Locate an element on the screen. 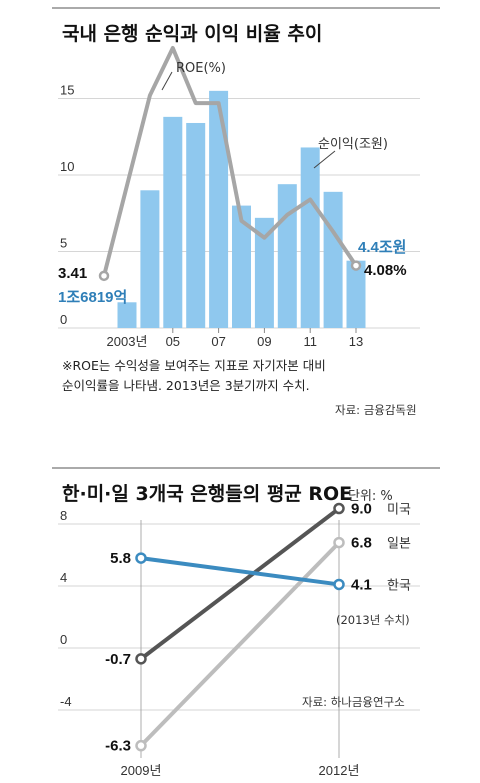  chart2-series-name: 일본 is located at coordinates (399, 544).